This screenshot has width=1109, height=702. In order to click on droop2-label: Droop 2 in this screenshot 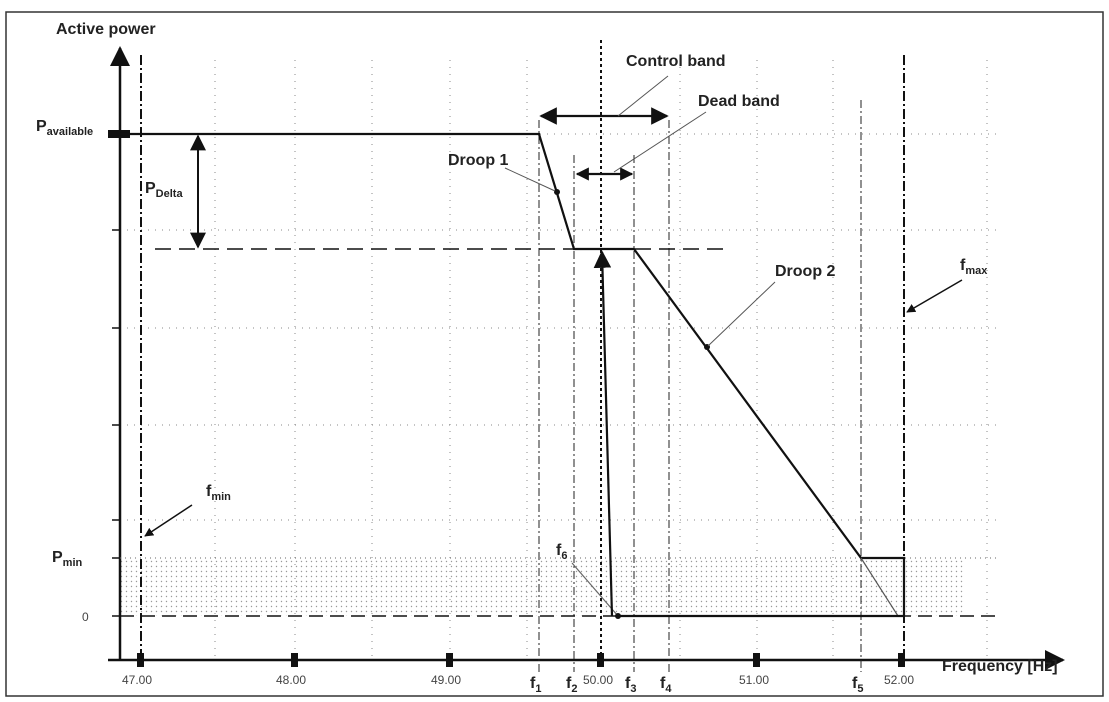, I will do `click(805, 271)`.